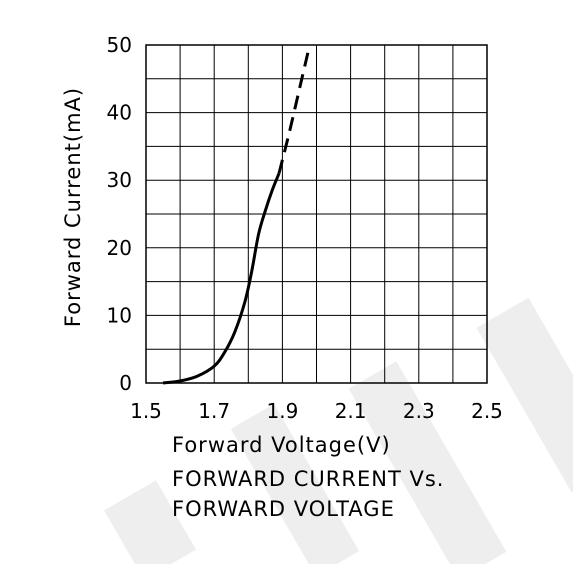  Describe the element at coordinates (308, 479) in the screenshot. I see `caption-line-1: FORWARD CURRENT Vs.` at that location.